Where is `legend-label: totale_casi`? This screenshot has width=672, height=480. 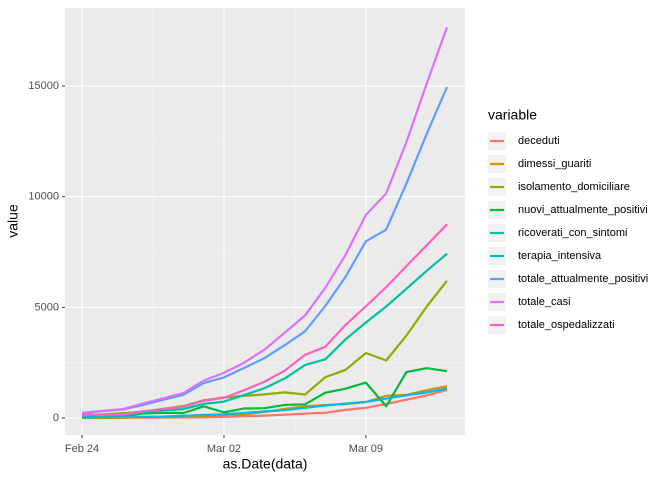
legend-label: totale_casi is located at coordinates (544, 302).